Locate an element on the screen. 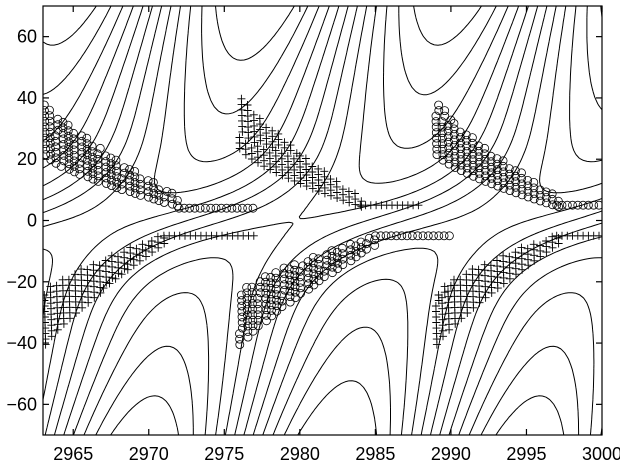  y-tick-label: 40 is located at coordinates (27, 98).